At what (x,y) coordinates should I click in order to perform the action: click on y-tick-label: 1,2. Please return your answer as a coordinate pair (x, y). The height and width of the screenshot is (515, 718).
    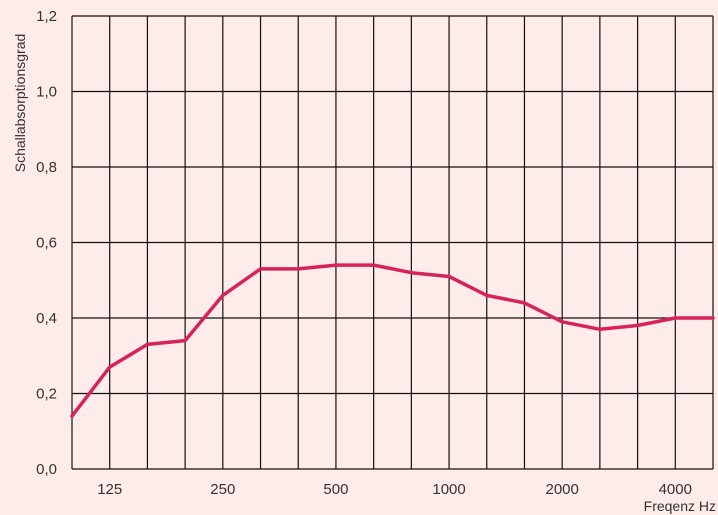
    Looking at the image, I should click on (46, 16).